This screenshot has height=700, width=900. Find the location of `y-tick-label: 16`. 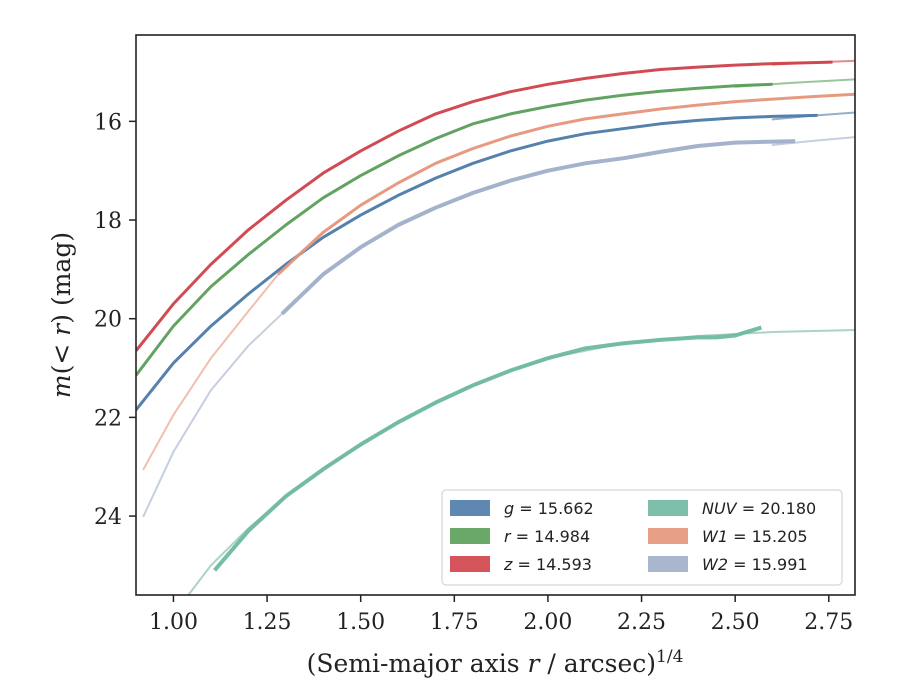

y-tick-label: 16 is located at coordinates (108, 122).